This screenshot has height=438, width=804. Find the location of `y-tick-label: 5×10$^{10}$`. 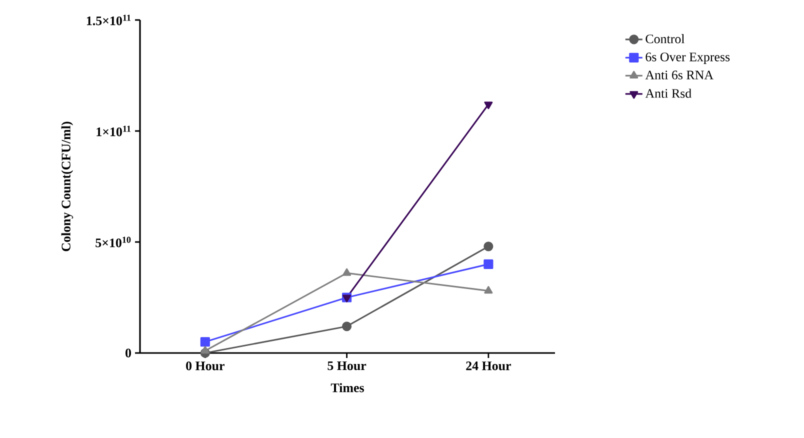

y-tick-label: 5×10$^{10}$ is located at coordinates (113, 242).